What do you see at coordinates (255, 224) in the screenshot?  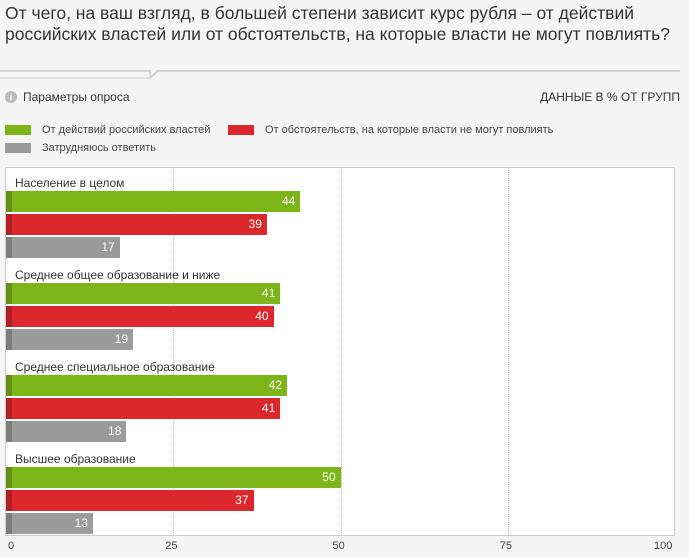 I see `bar-value-label: 39` at bounding box center [255, 224].